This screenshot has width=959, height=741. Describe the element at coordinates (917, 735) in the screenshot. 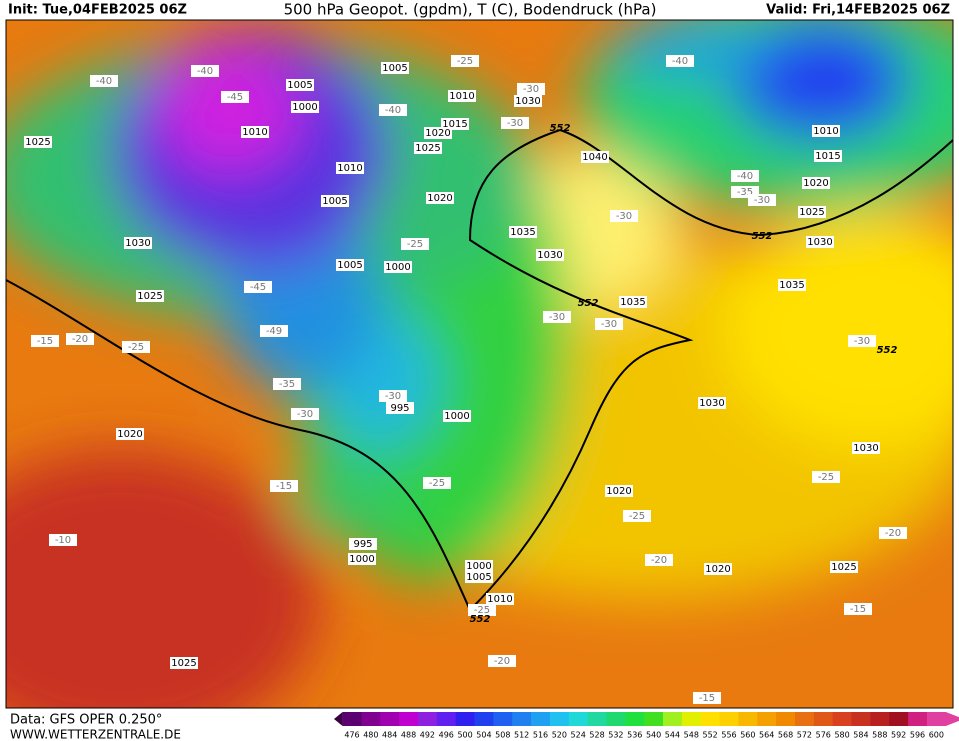

I see `colorbar-label: 596` at that location.